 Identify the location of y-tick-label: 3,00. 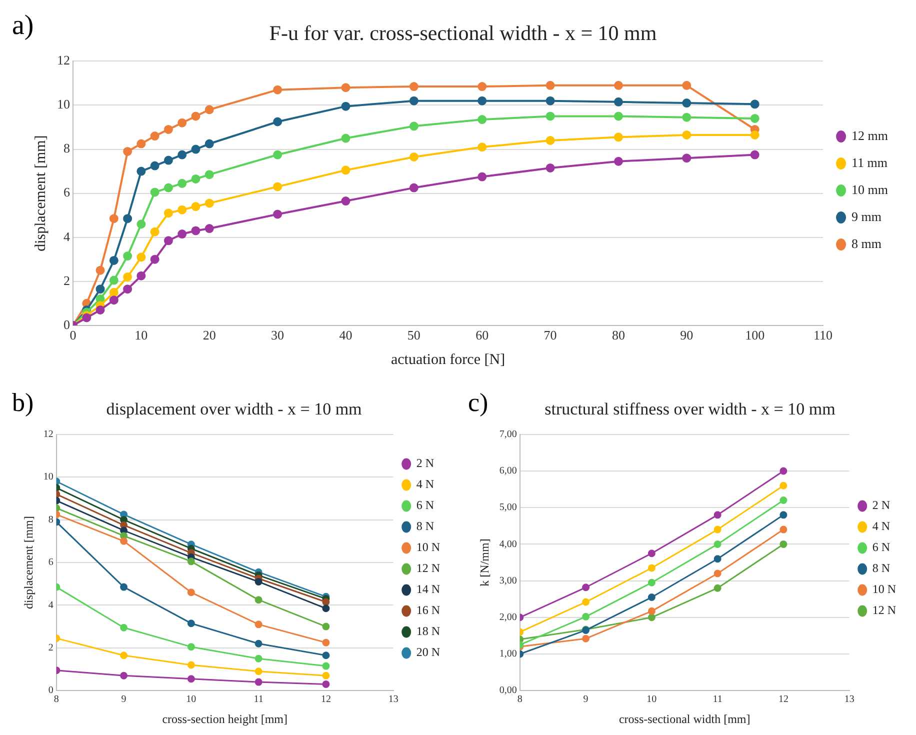
(508, 580).